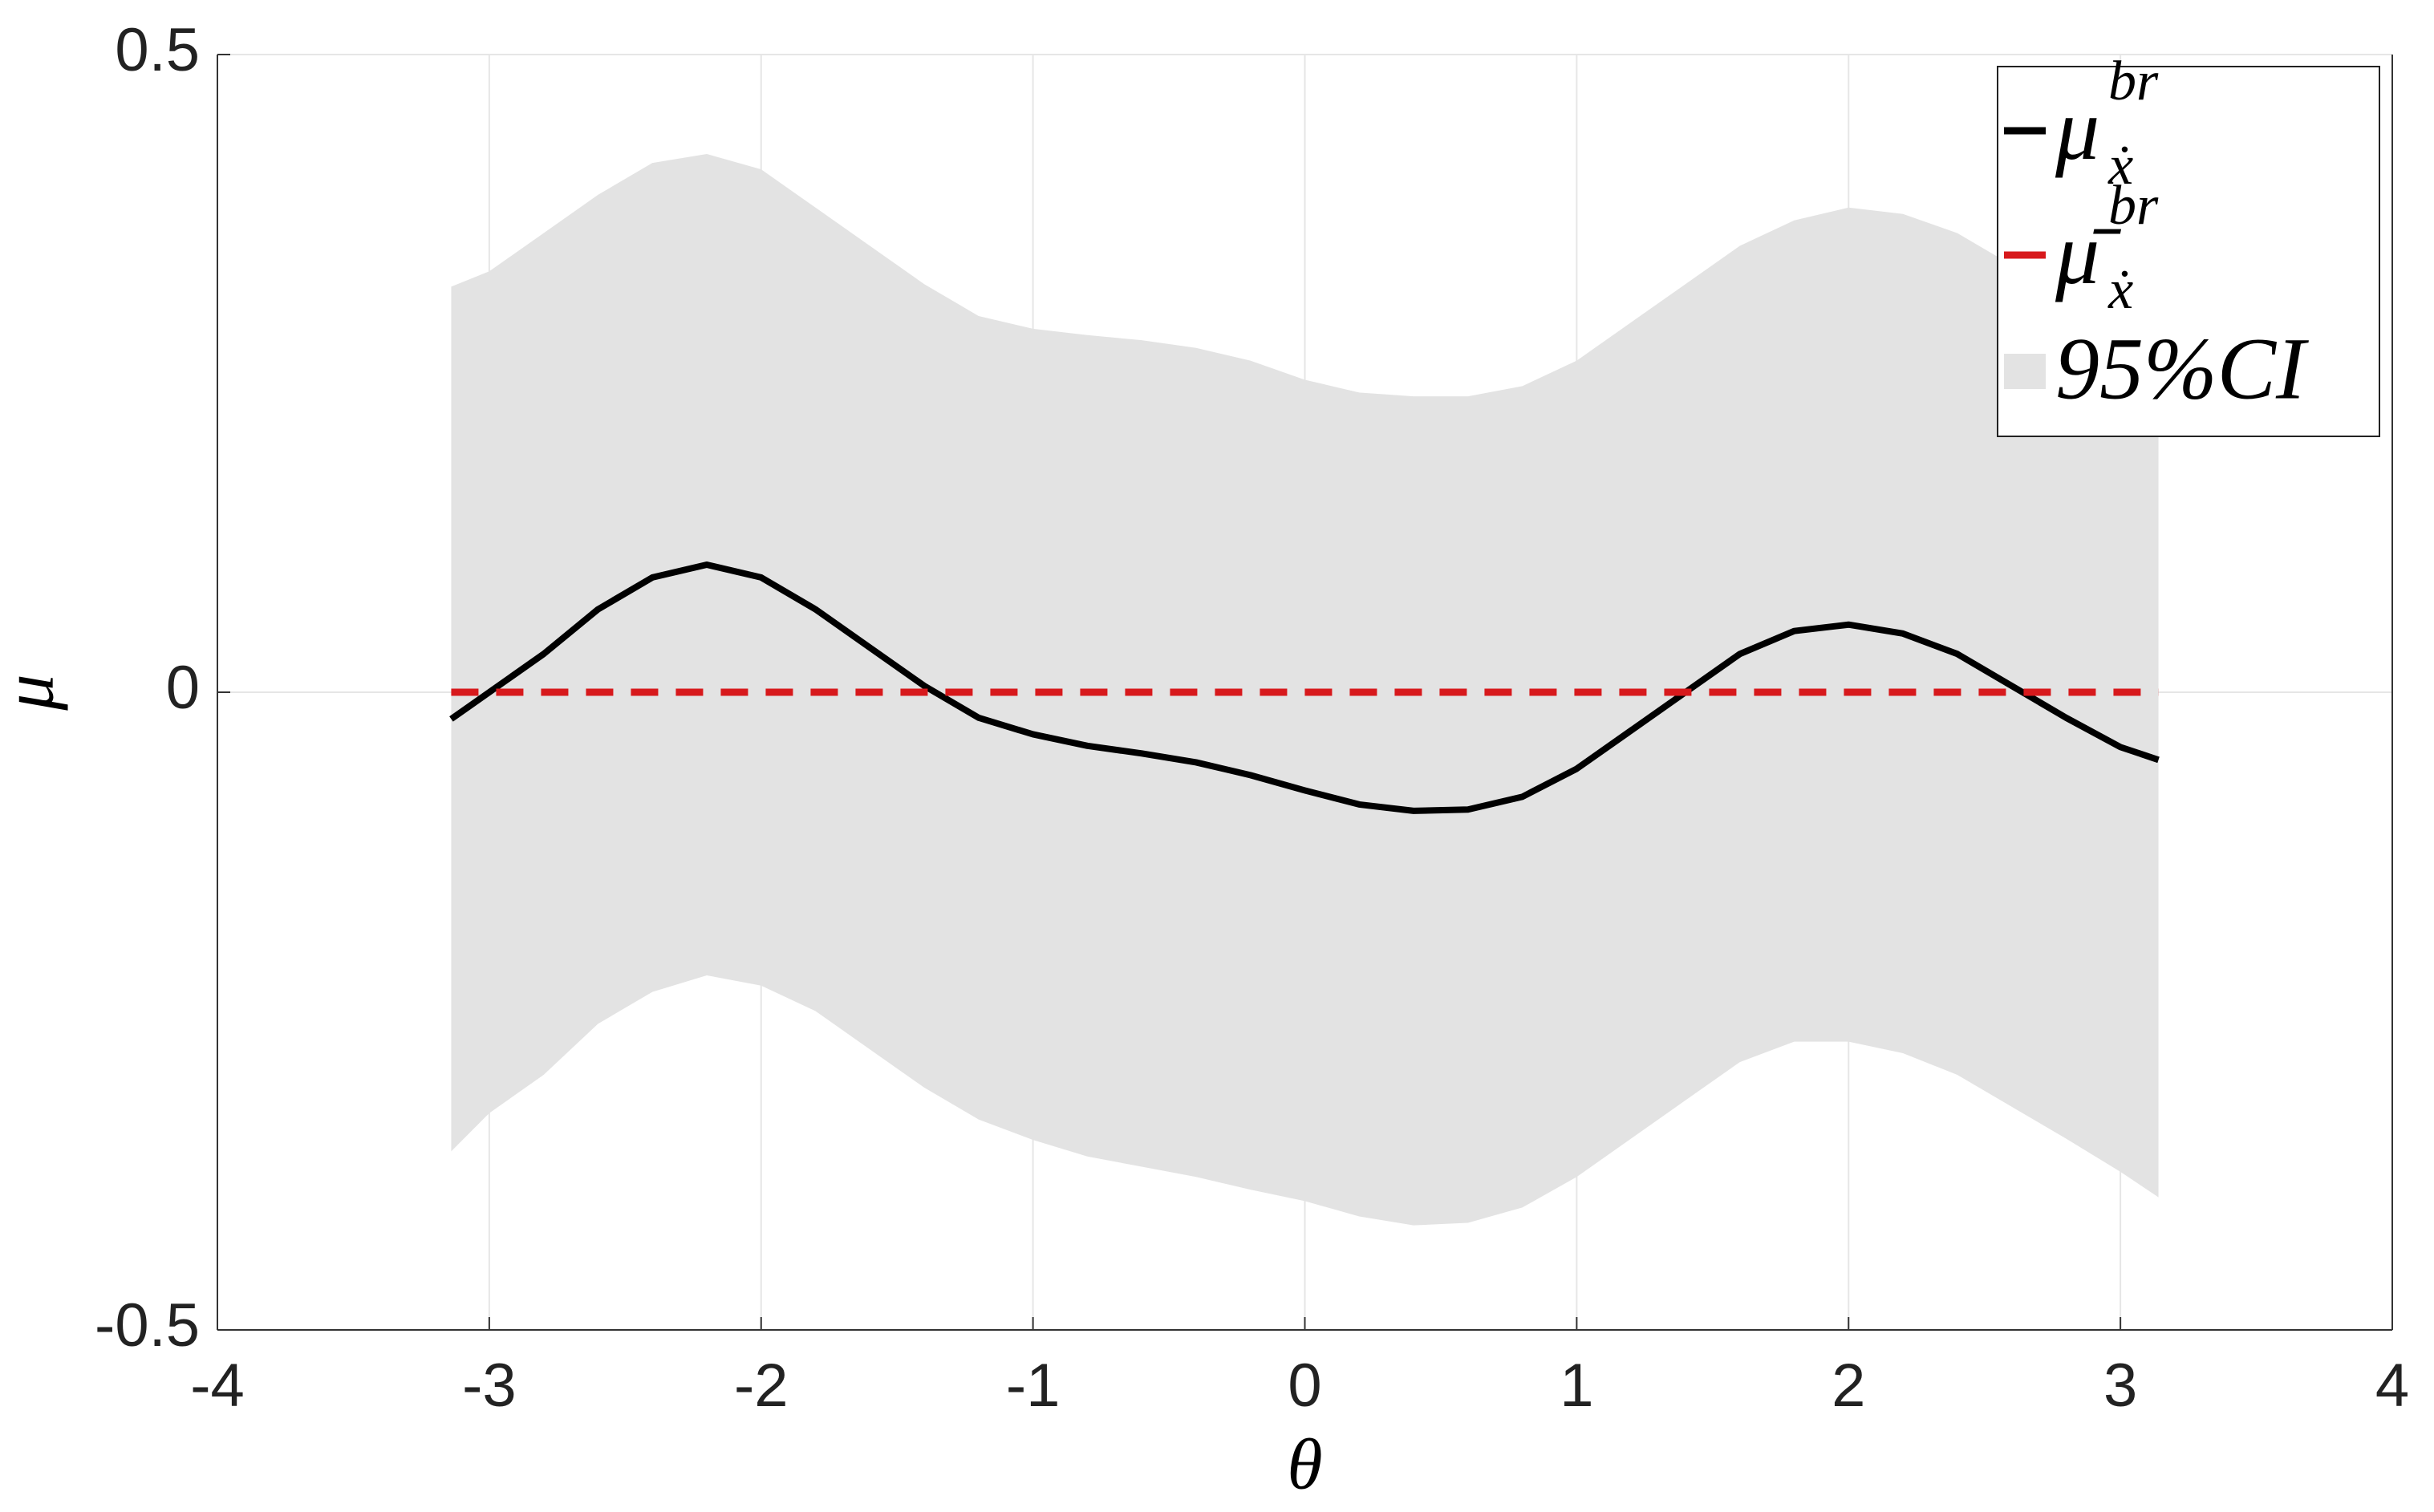 This screenshot has width=2434, height=1512. What do you see at coordinates (183, 688) in the screenshot?
I see `y-tick-label: 0` at bounding box center [183, 688].